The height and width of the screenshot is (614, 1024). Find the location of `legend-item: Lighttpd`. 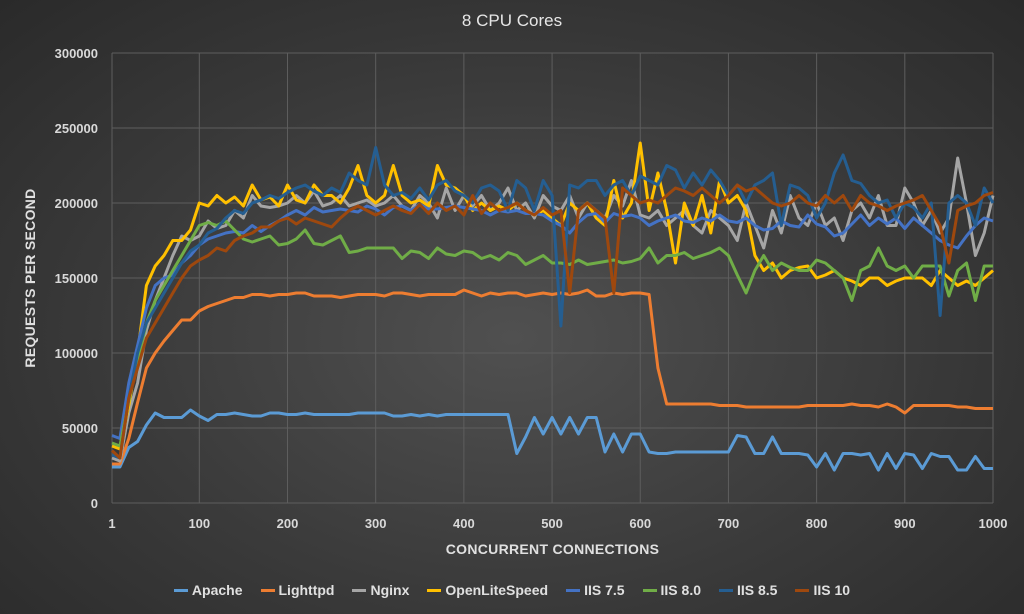

legend-item: Lighttpd is located at coordinates (297, 590).